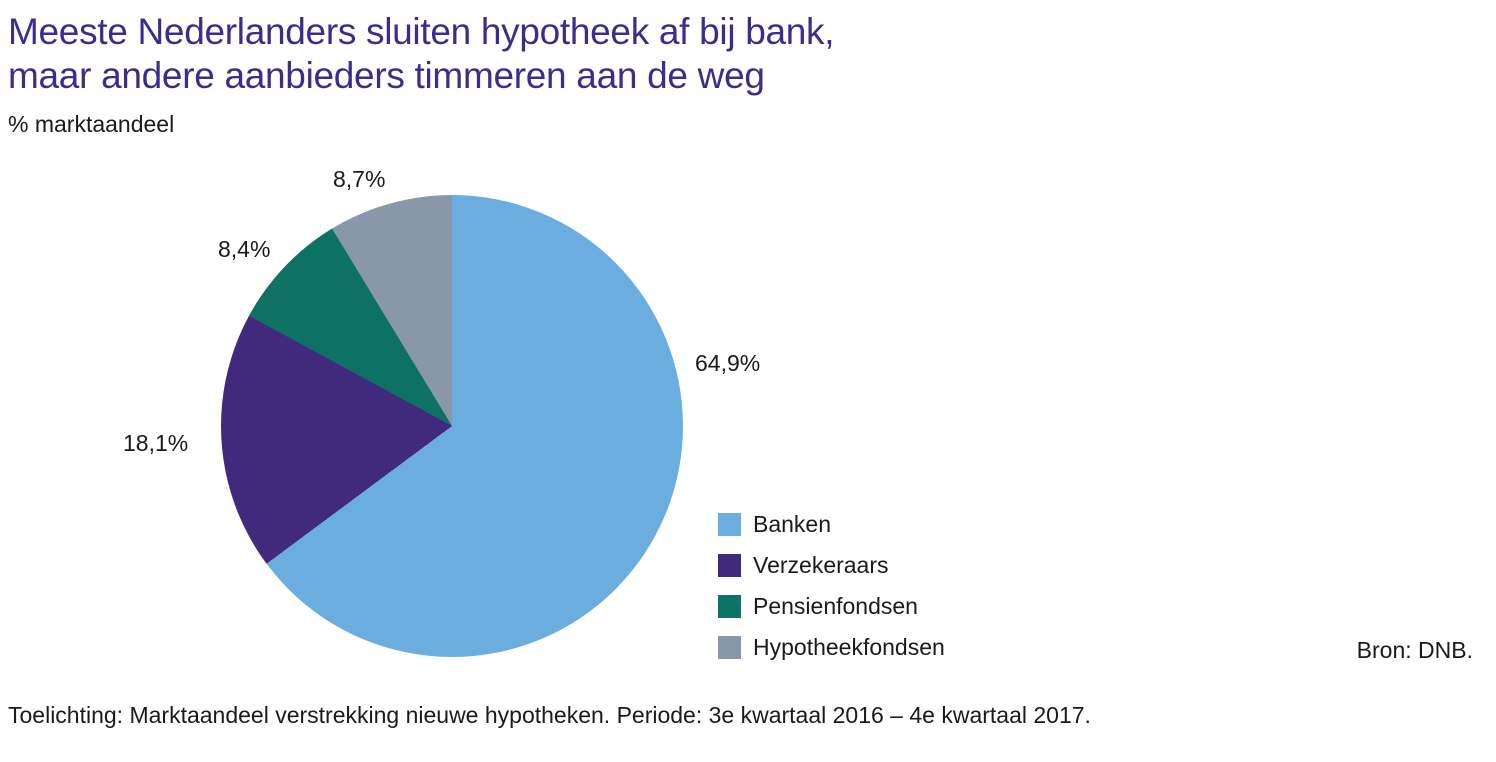  What do you see at coordinates (835, 605) in the screenshot?
I see `legend-label-pensienfondsen: Pensienfondsen` at bounding box center [835, 605].